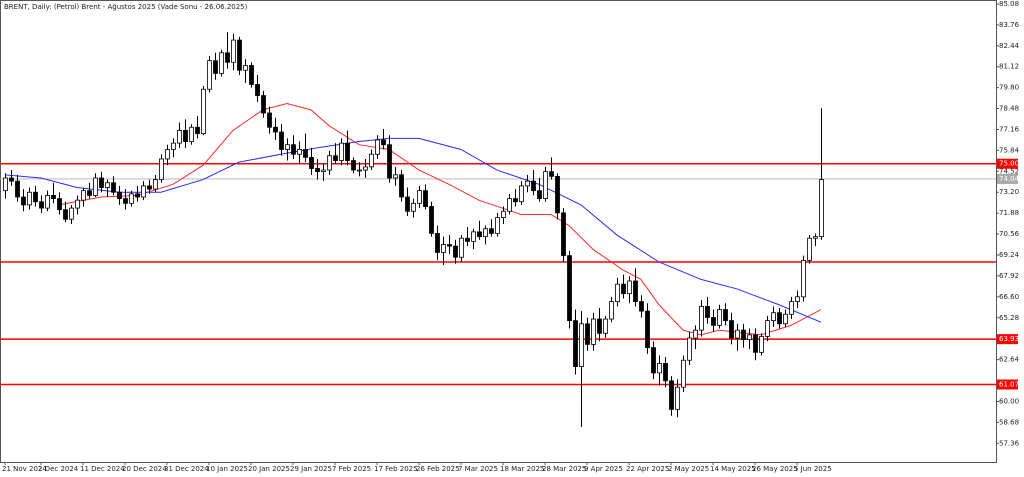 Image resolution: width=1024 pixels, height=477 pixels. I want to click on x-tick-label: 29 Jan 2025, so click(311, 469).